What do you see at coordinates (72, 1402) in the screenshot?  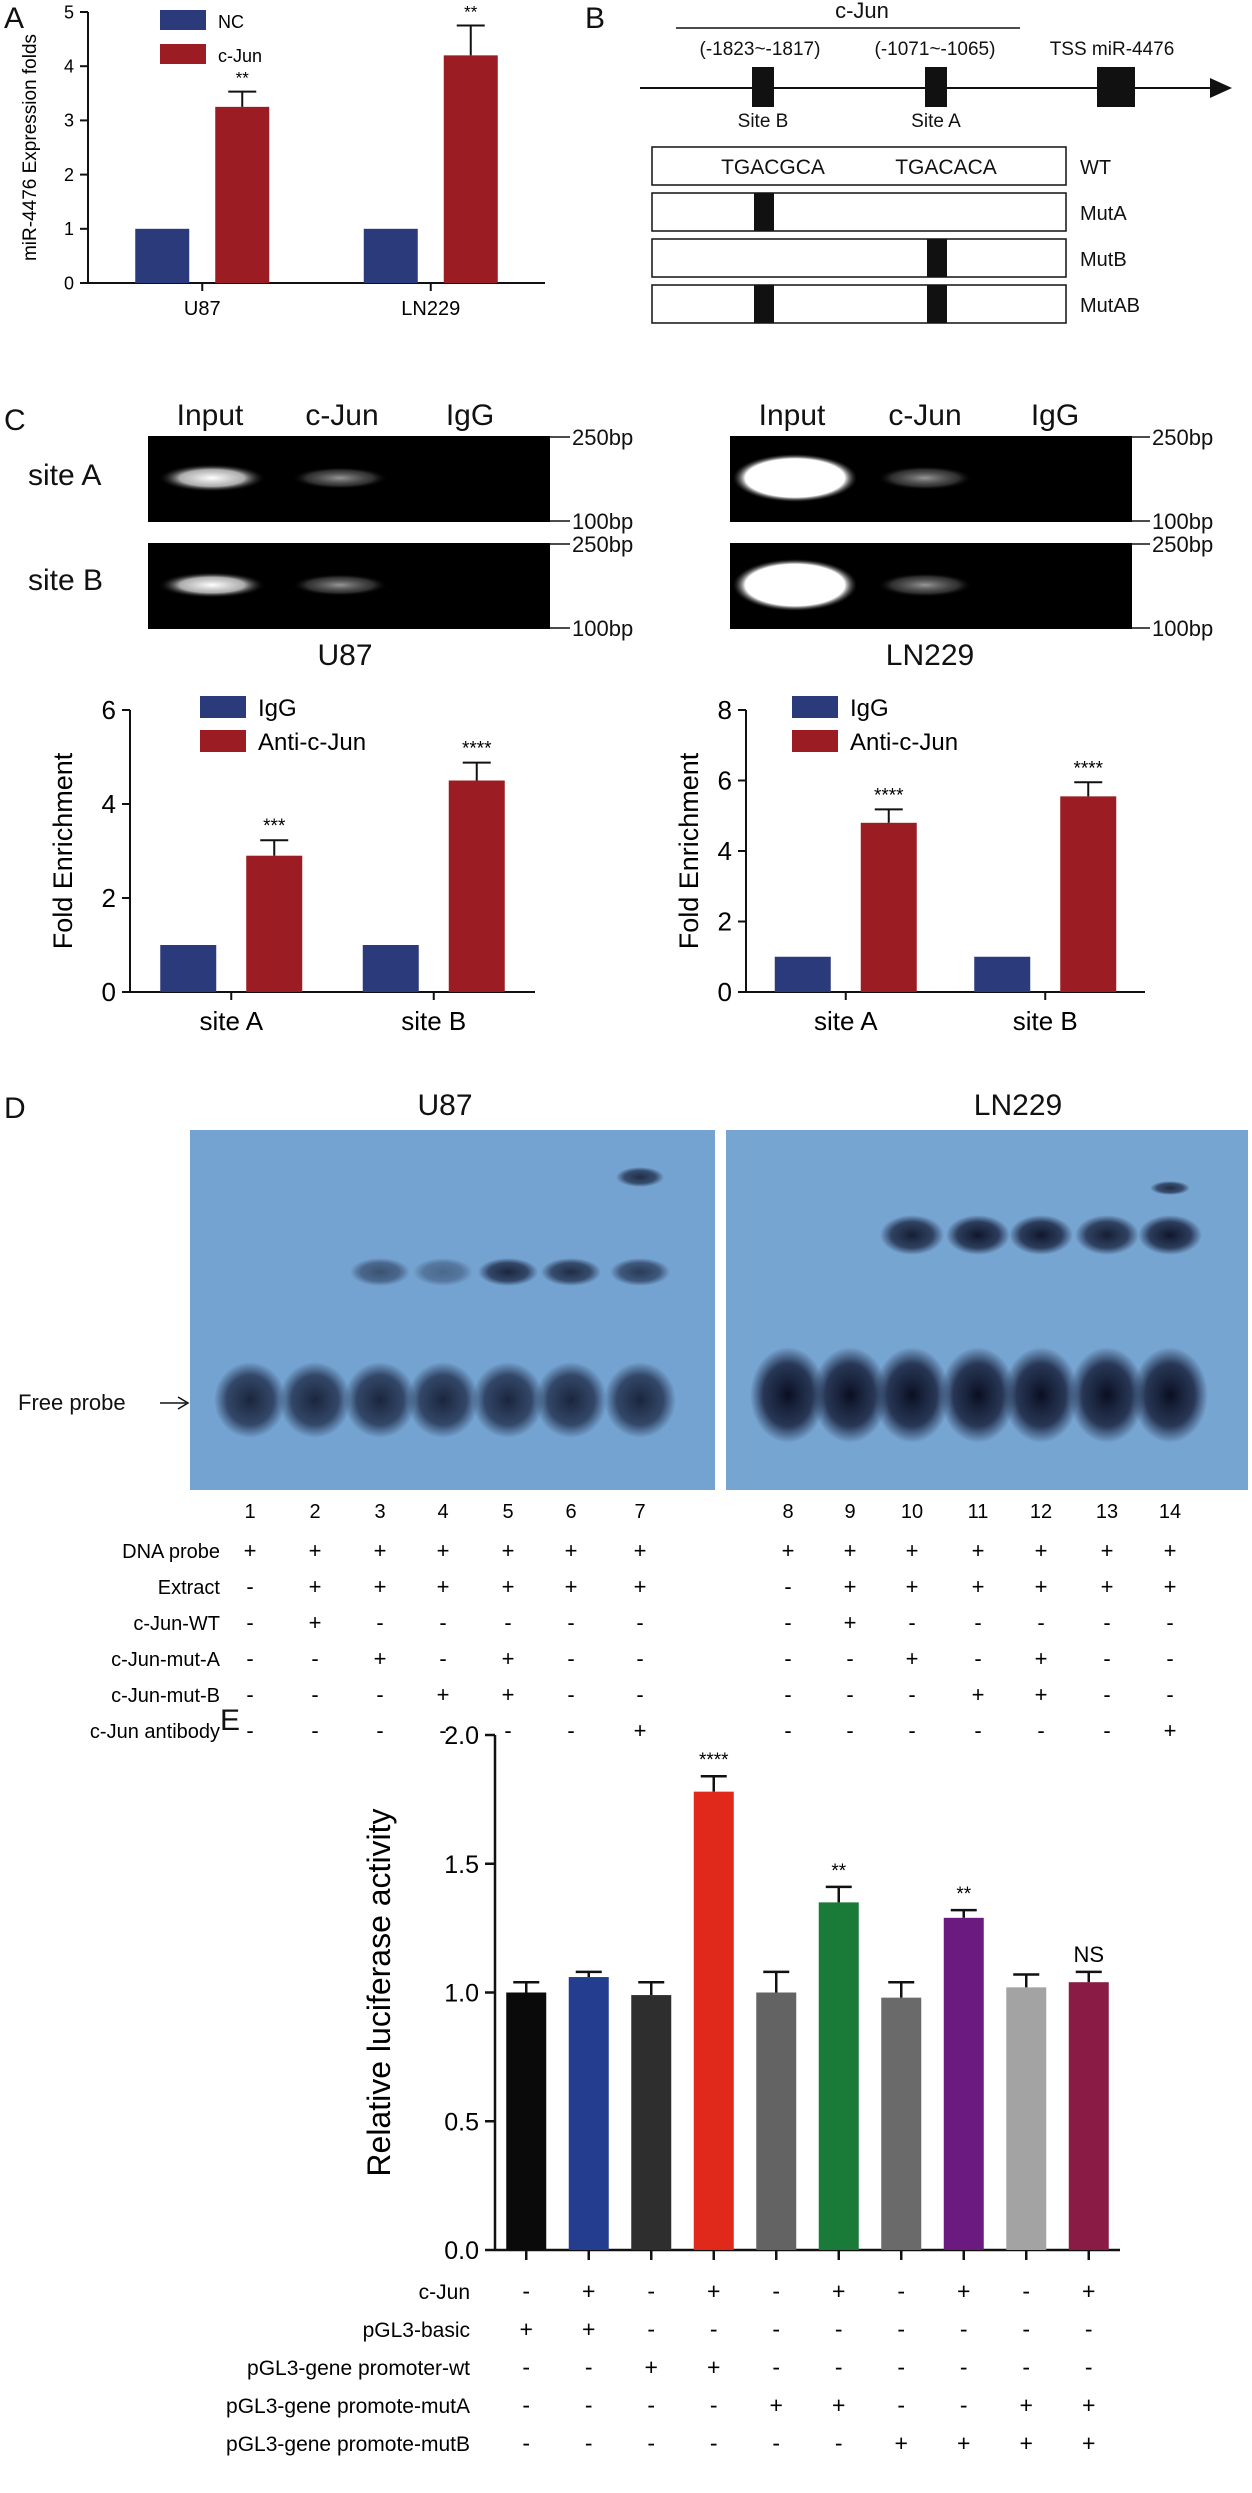 I see `free-probe-label: Free probe` at bounding box center [72, 1402].